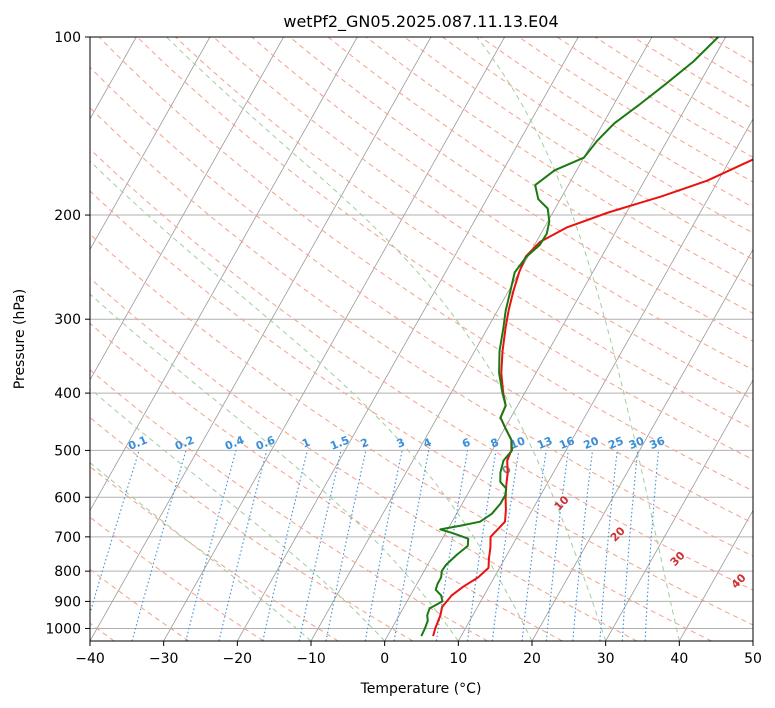 The height and width of the screenshot is (708, 775). Describe the element at coordinates (238, 659) in the screenshot. I see `x-tick-label: −20` at that location.